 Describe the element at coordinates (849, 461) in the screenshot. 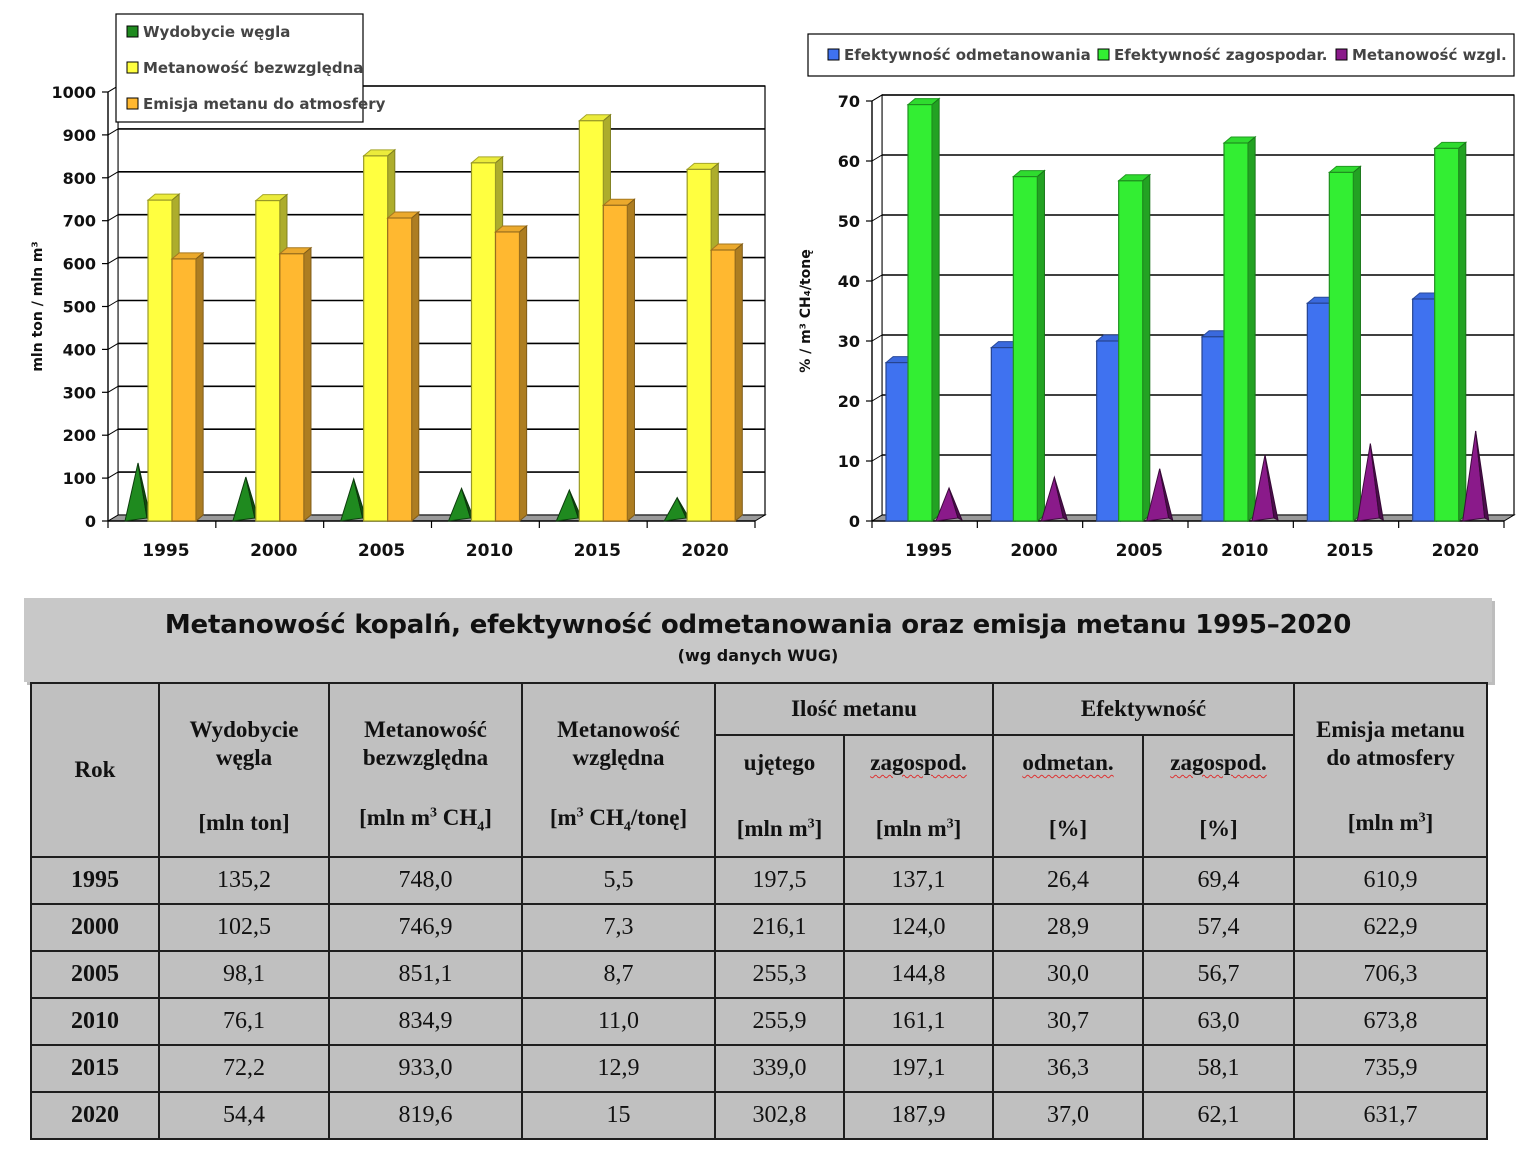

I see `y-tick-label: 10` at that location.